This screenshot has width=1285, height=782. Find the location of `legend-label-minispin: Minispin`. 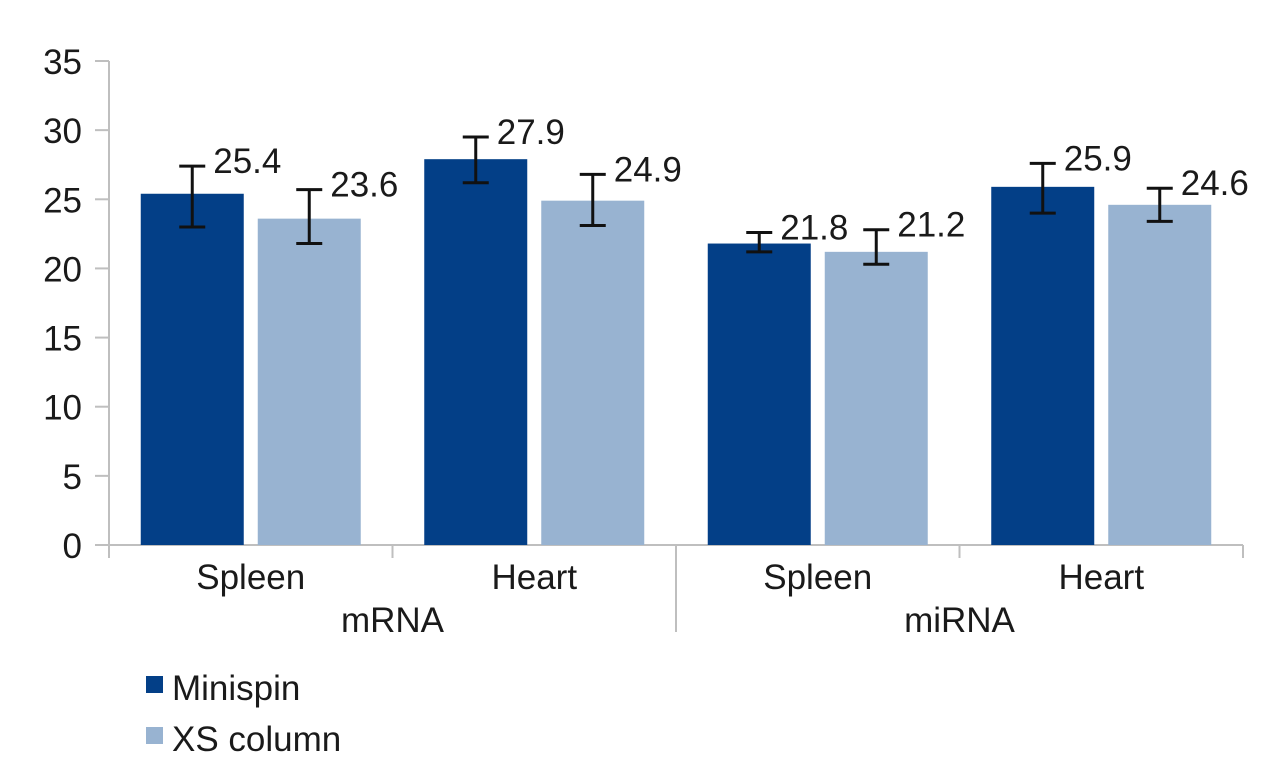

legend-label-minispin: Minispin is located at coordinates (236, 688).